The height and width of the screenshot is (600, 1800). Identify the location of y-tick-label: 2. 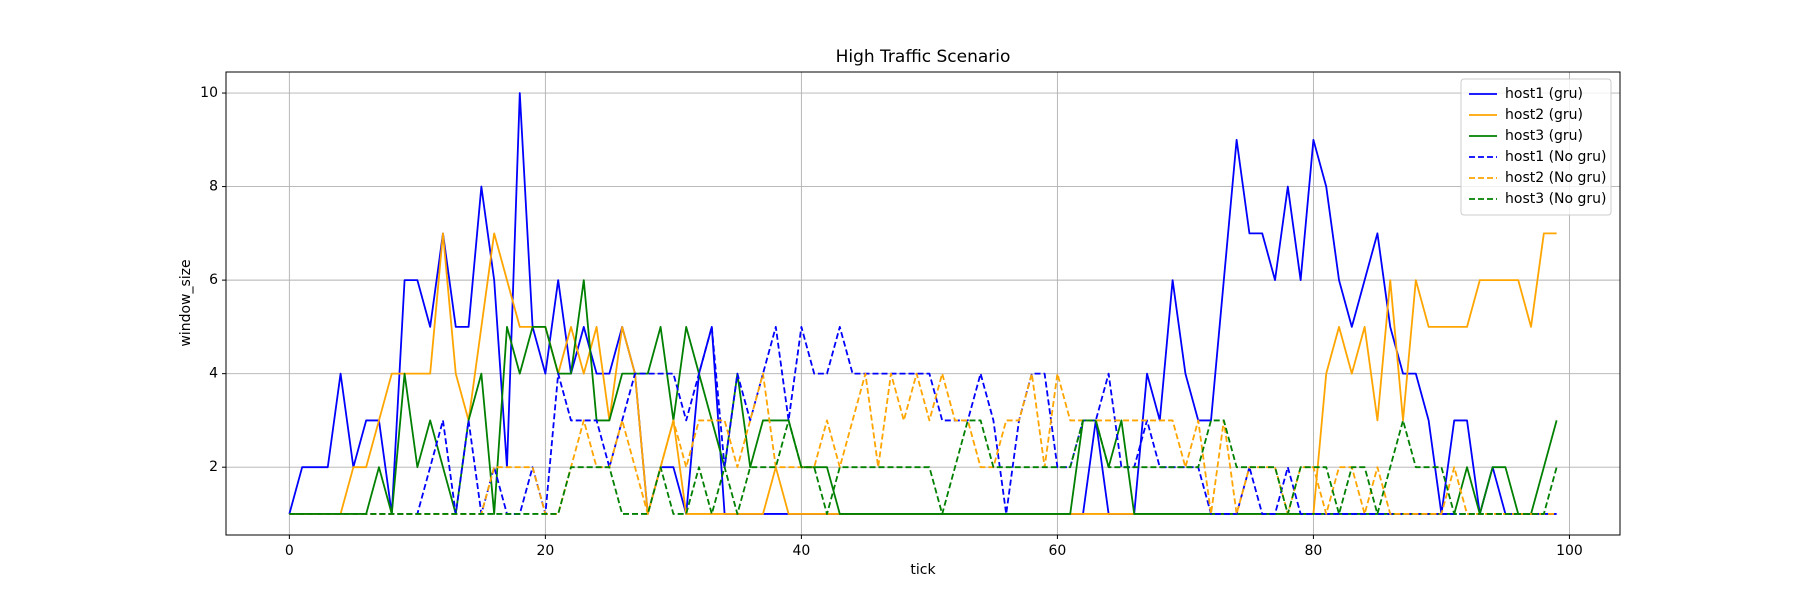
(213, 467).